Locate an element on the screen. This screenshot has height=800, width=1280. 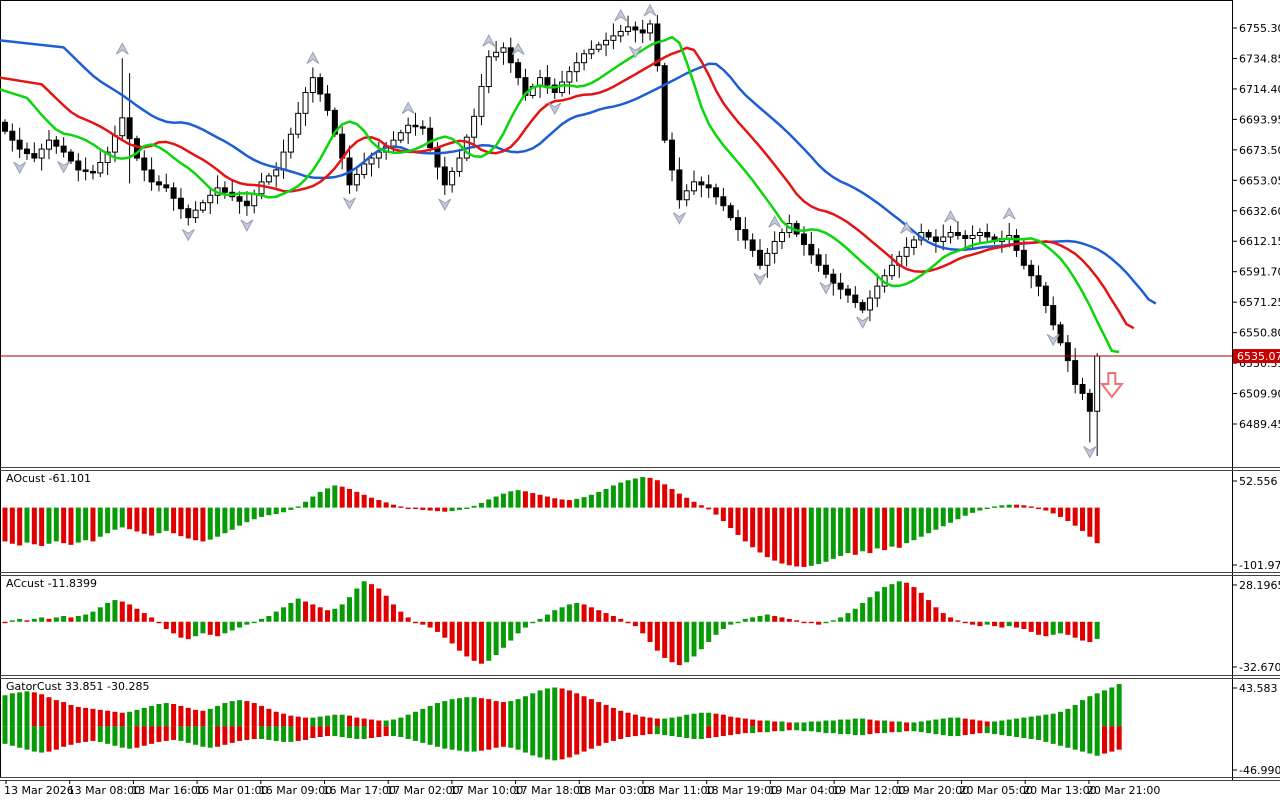
time-label: 17 Mar 18:00 is located at coordinates (550, 790).